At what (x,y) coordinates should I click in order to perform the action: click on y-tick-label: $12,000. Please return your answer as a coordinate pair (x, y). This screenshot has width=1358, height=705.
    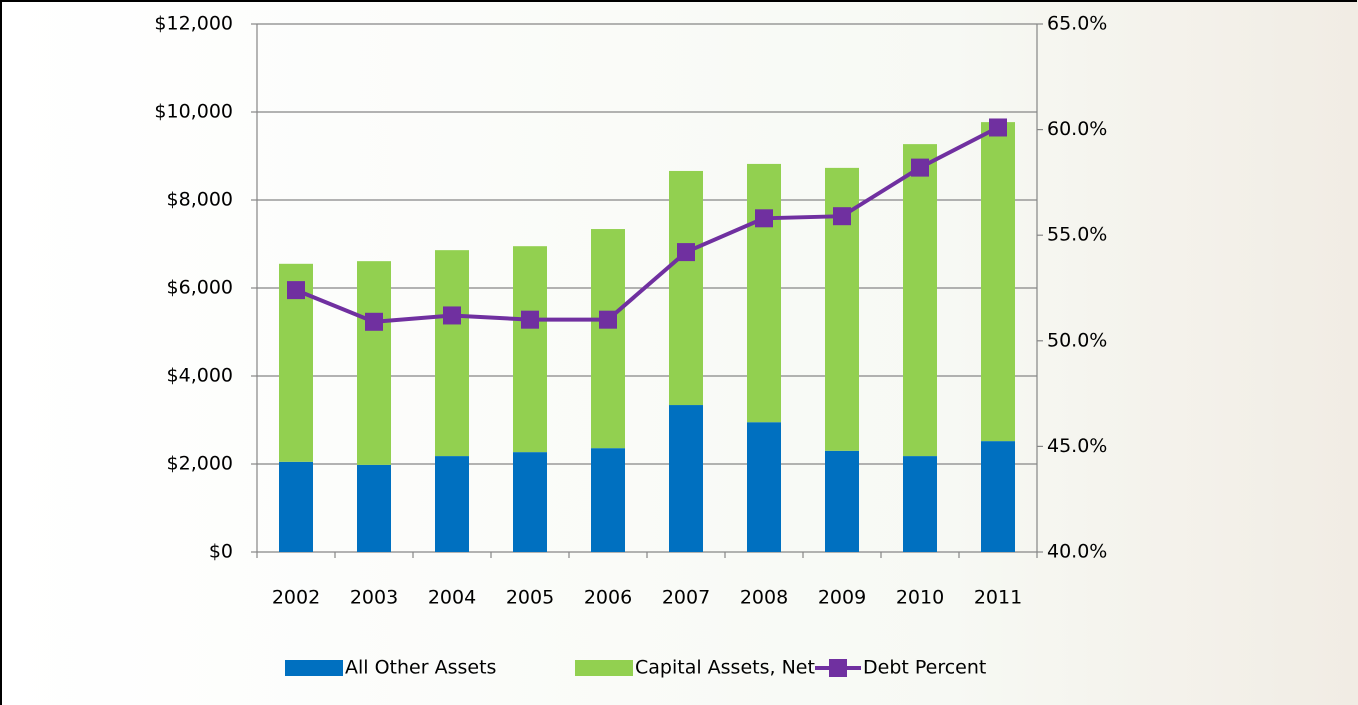
    Looking at the image, I should click on (193, 24).